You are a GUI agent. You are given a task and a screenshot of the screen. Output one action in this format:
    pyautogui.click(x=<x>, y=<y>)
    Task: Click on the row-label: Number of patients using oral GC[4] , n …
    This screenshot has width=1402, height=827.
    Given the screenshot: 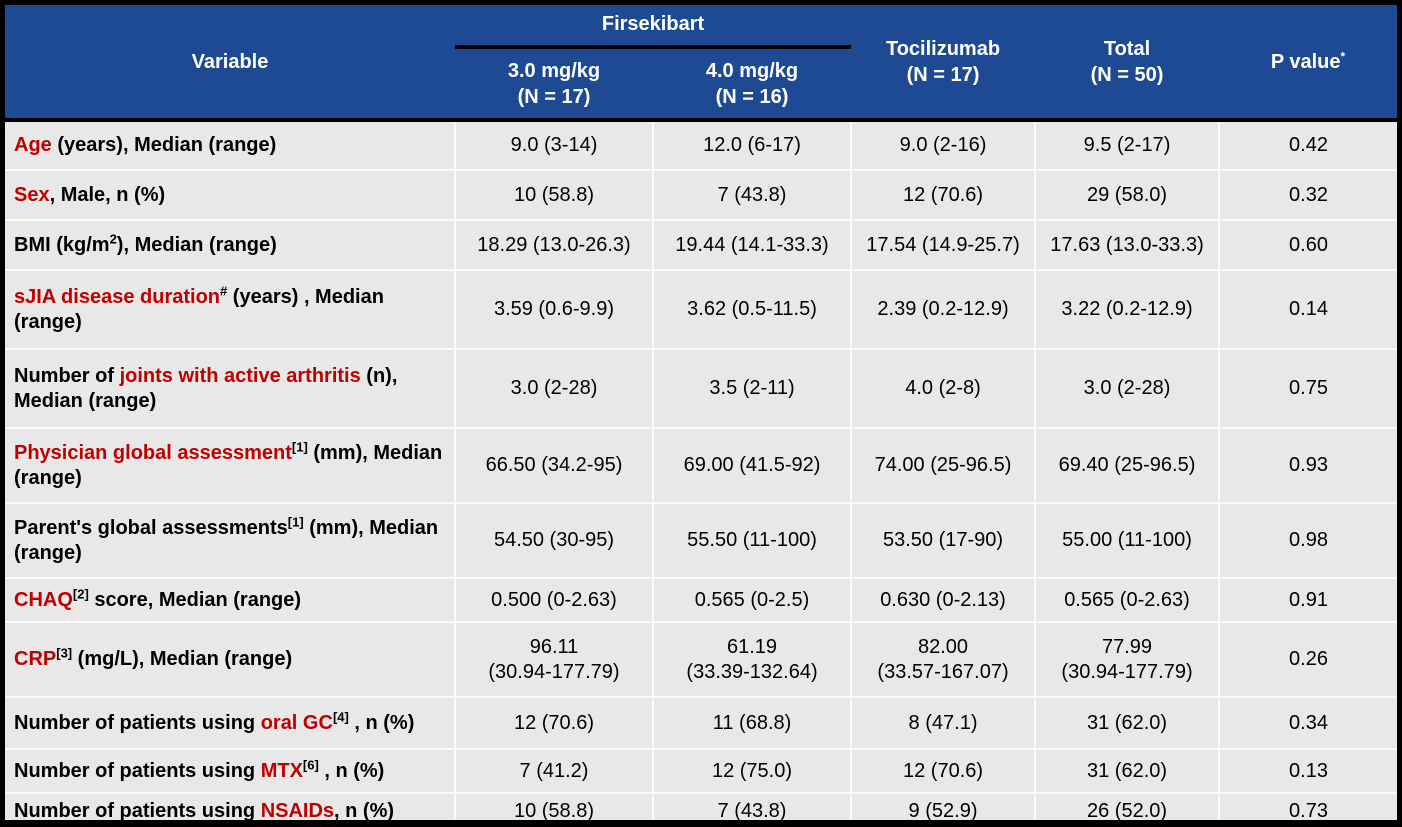 What is the action you would take?
    pyautogui.click(x=230, y=723)
    